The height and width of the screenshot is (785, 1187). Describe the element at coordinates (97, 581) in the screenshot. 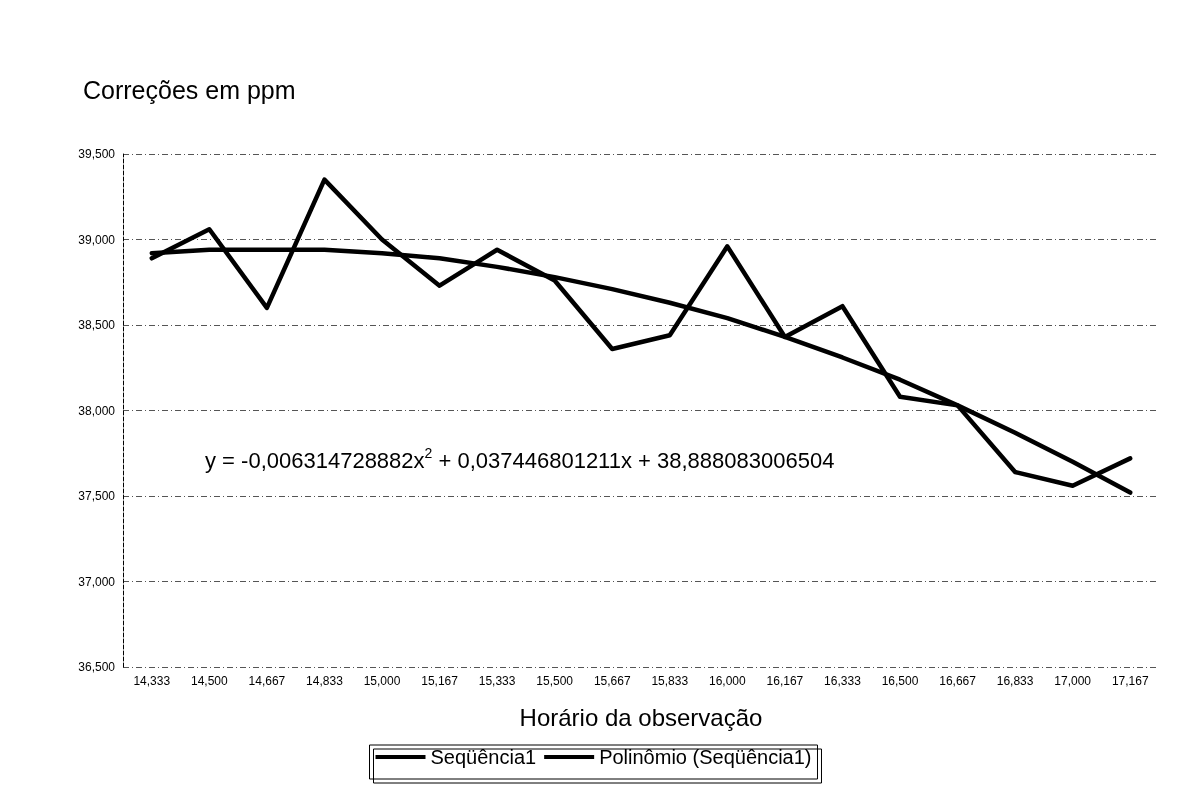

I see `y-tick-label: 37,000` at that location.